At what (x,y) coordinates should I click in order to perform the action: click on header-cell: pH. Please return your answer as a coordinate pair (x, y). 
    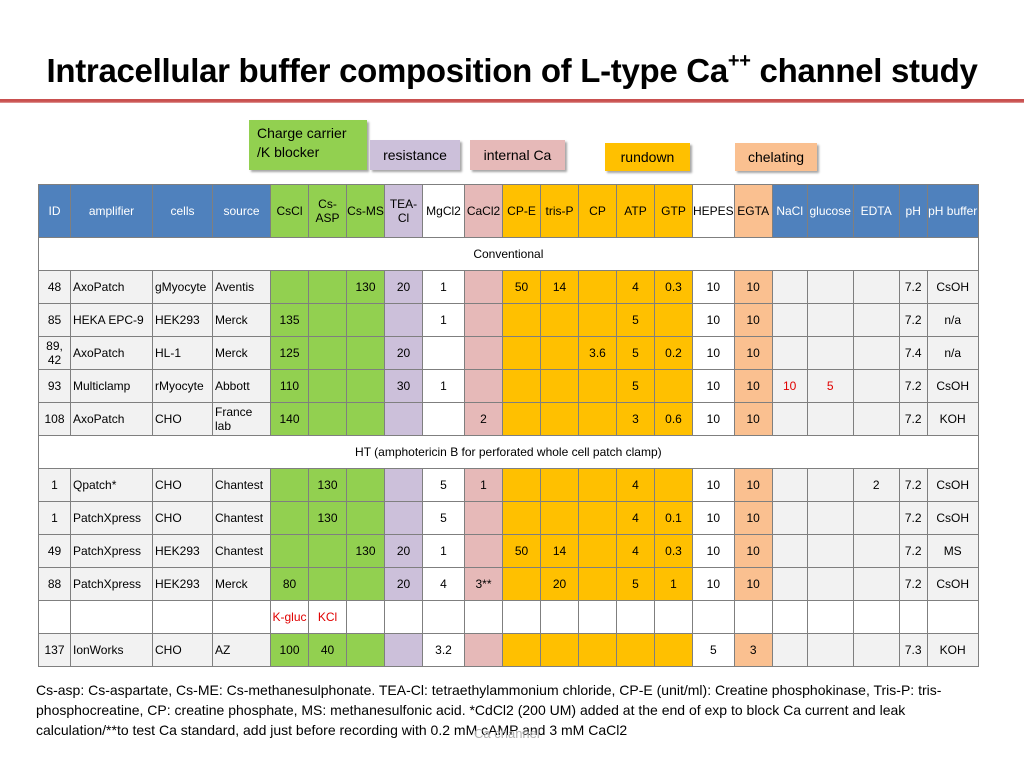
    Looking at the image, I should click on (913, 211).